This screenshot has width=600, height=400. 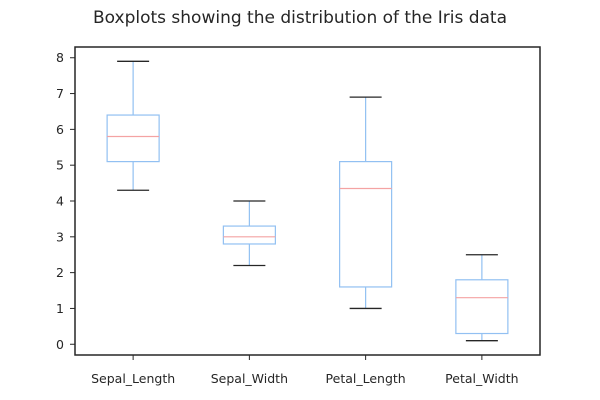 I want to click on y-tick-label: 8, so click(x=60, y=57).